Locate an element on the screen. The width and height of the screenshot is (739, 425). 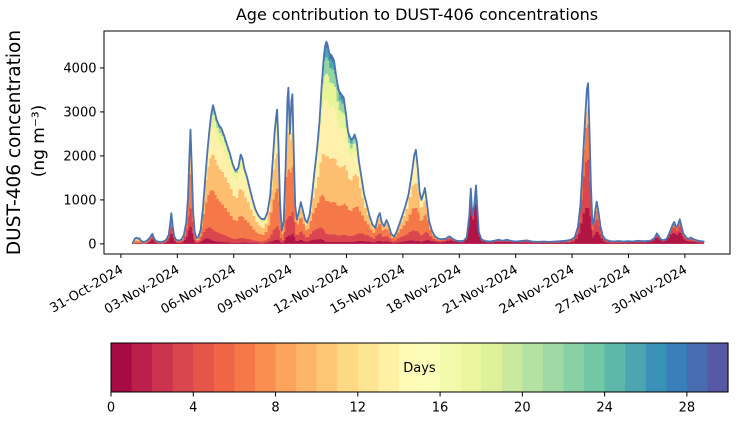
colorbar-tick-label: 16 is located at coordinates (440, 408).